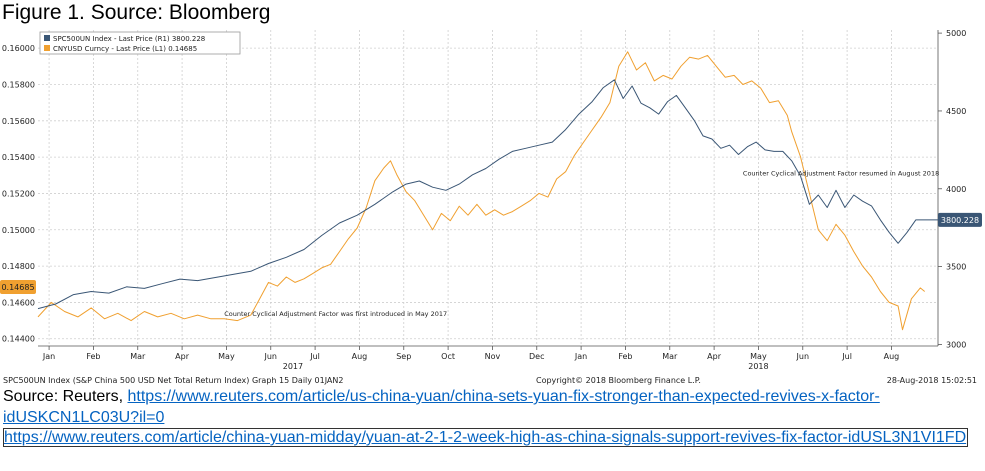 The height and width of the screenshot is (471, 985). Describe the element at coordinates (956, 267) in the screenshot. I see `right-tick-label: 3500` at that location.